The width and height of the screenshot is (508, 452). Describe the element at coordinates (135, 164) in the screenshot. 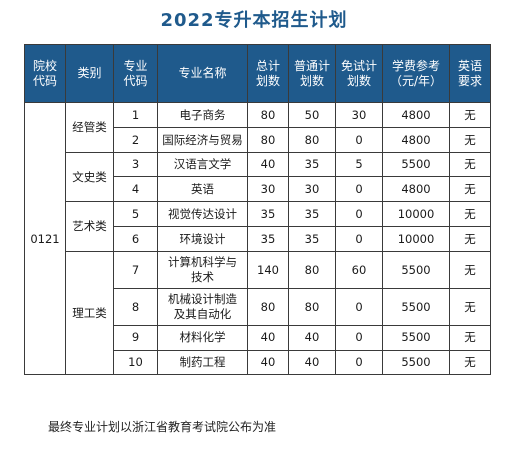

I see `major-code-cell: 3` at that location.